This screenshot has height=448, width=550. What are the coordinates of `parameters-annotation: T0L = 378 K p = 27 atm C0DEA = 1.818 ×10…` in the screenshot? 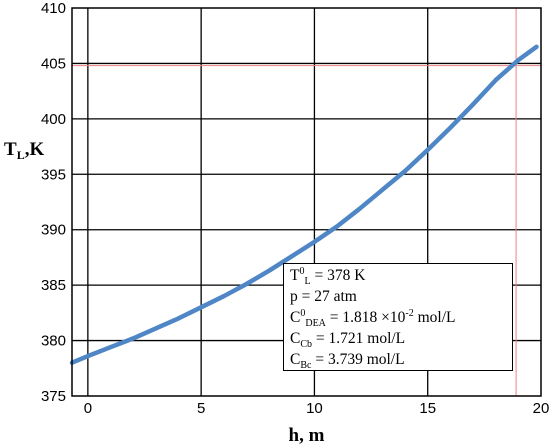 It's located at (398, 317).